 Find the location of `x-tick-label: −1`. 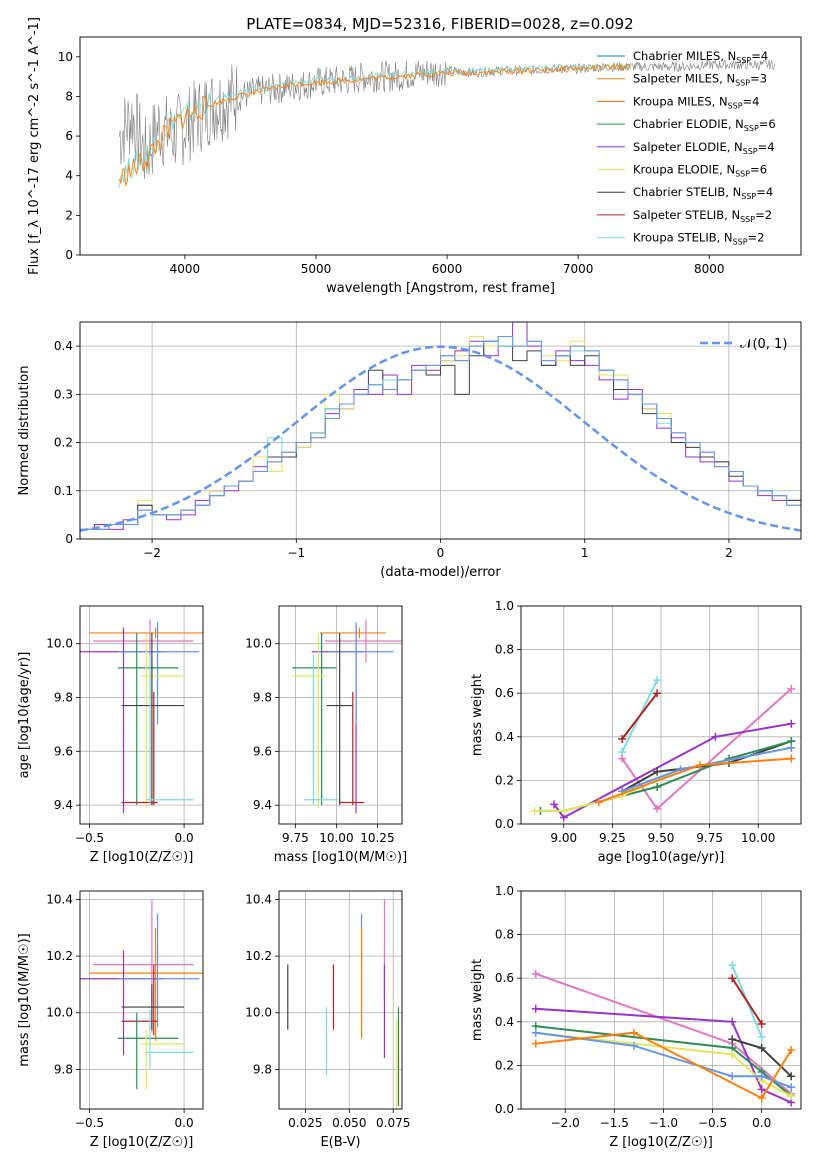

x-tick-label: −1 is located at coordinates (296, 553).